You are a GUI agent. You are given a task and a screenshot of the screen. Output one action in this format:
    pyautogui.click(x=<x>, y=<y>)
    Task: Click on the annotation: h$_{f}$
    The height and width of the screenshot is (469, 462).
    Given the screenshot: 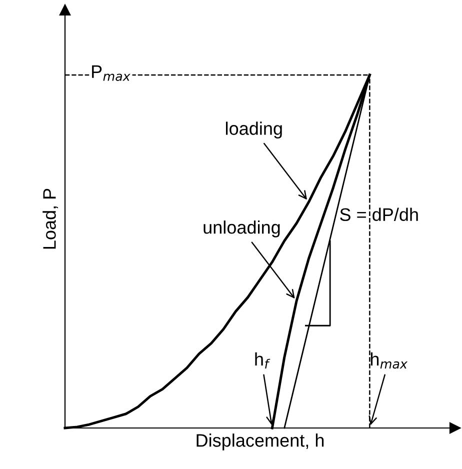 What is the action you would take?
    pyautogui.click(x=262, y=360)
    